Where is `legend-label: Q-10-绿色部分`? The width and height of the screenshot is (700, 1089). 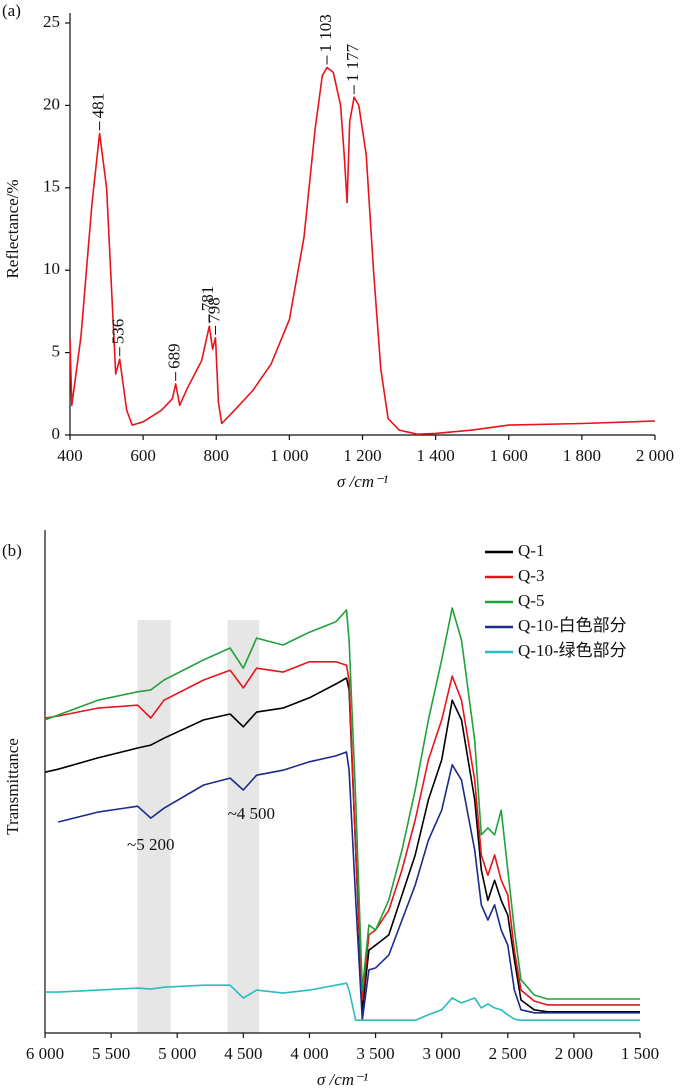 legend-label: Q-10-绿色部分 is located at coordinates (572, 650).